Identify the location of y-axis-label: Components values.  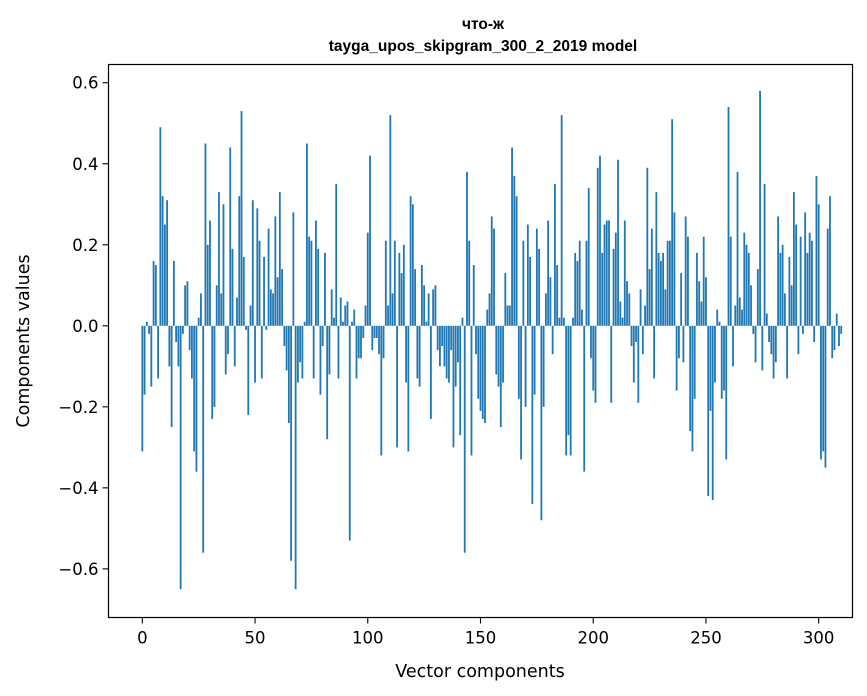
(24, 340).